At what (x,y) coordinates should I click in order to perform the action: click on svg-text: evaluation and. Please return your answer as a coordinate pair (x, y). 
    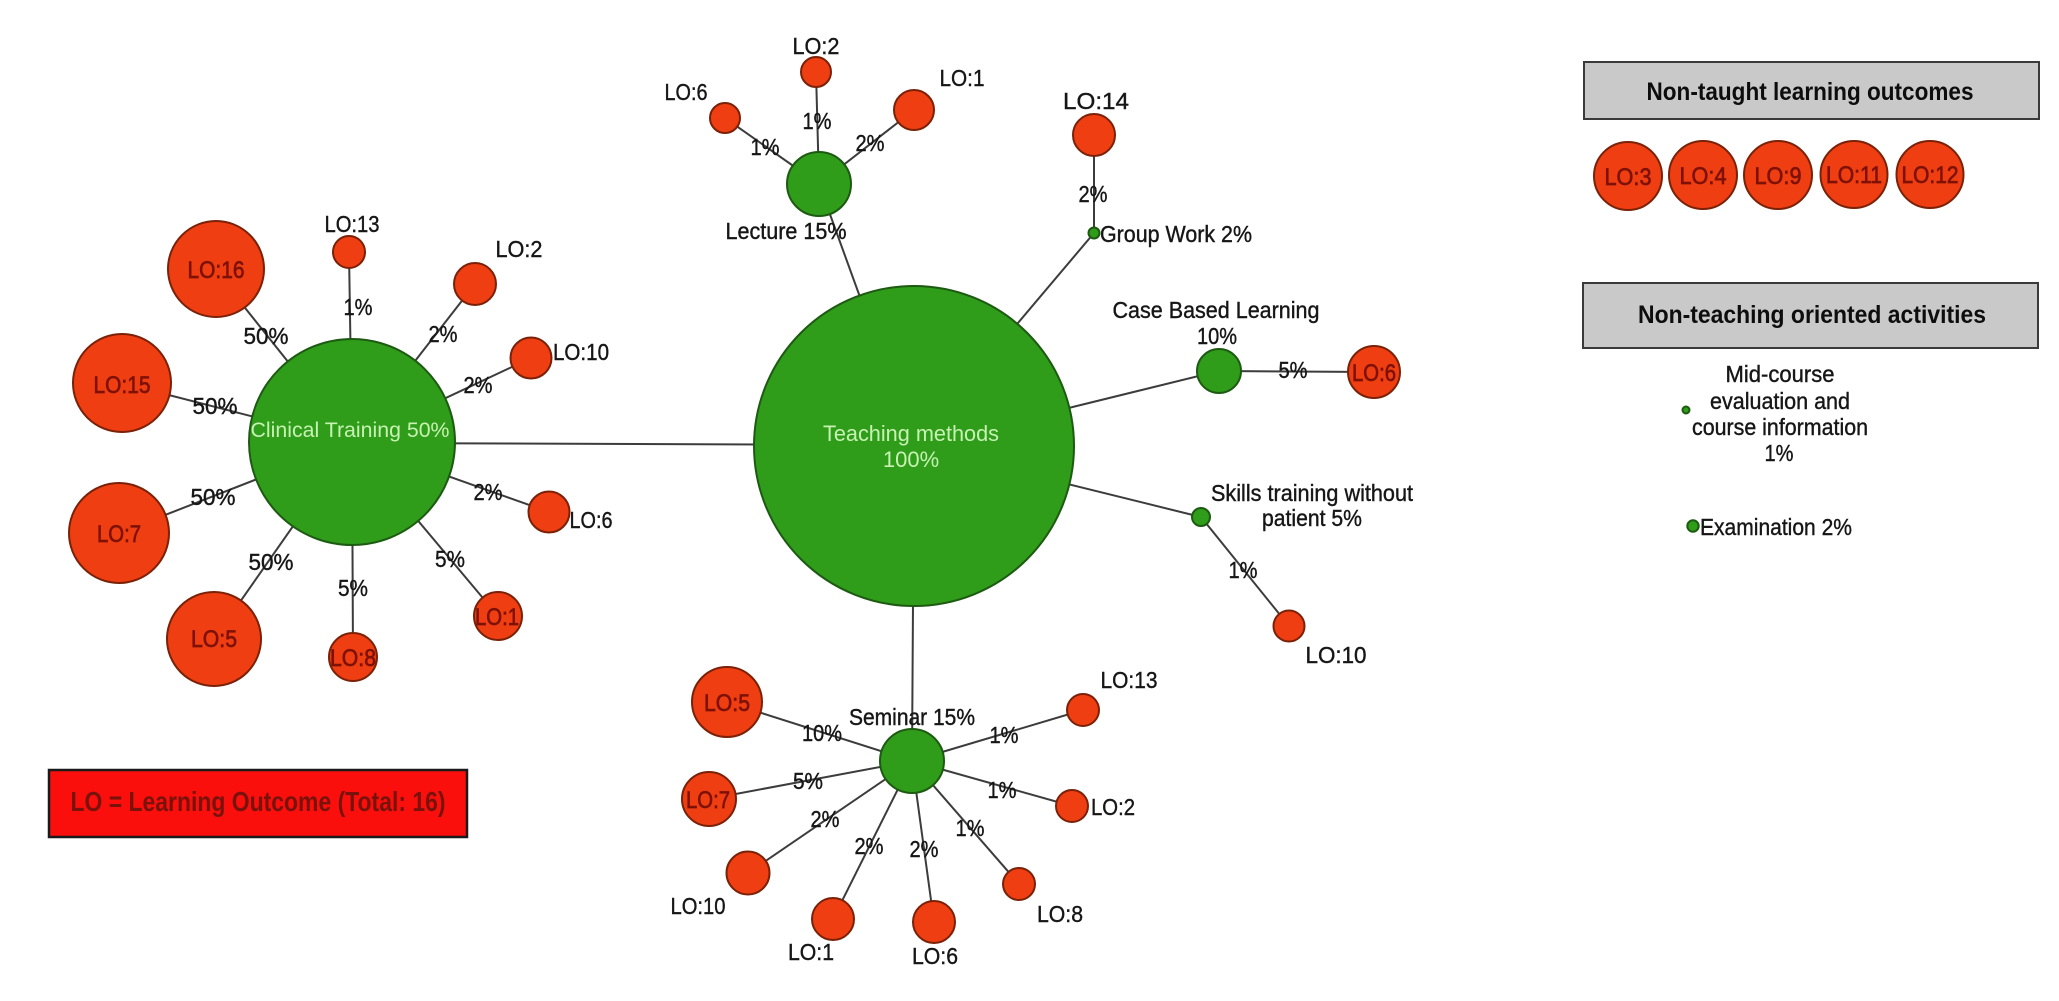
    Looking at the image, I should click on (1780, 401).